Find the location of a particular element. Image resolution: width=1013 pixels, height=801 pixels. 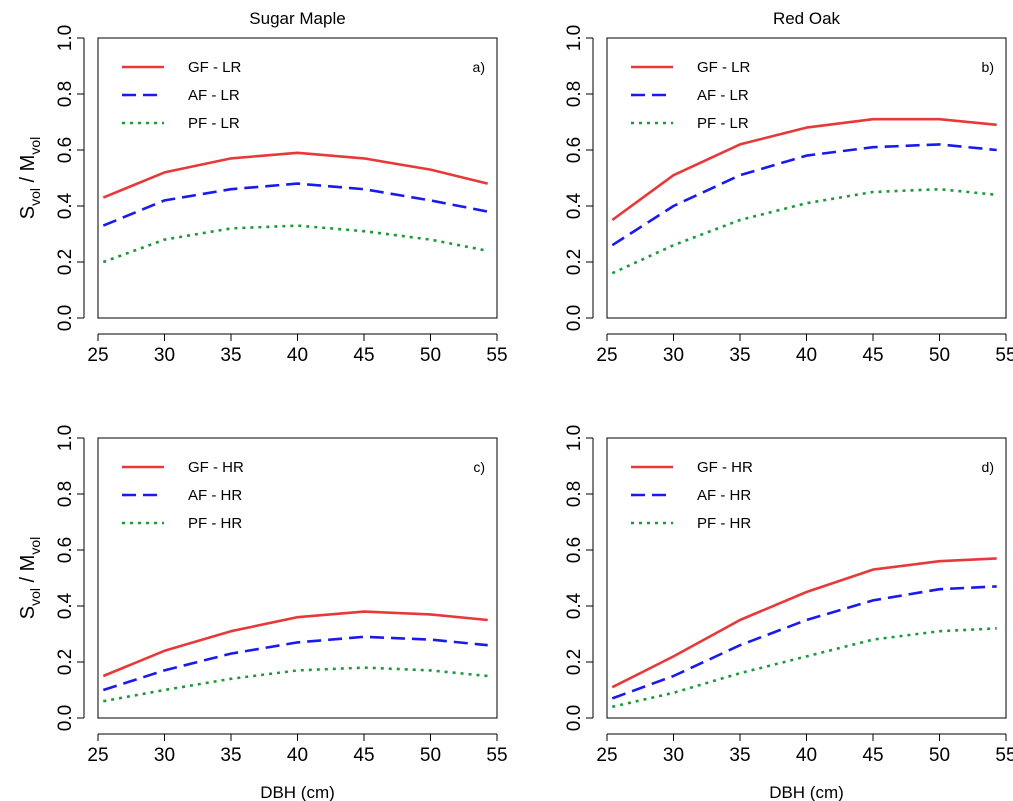

chart-0-series-line-pf-lr is located at coordinates (295, 244).